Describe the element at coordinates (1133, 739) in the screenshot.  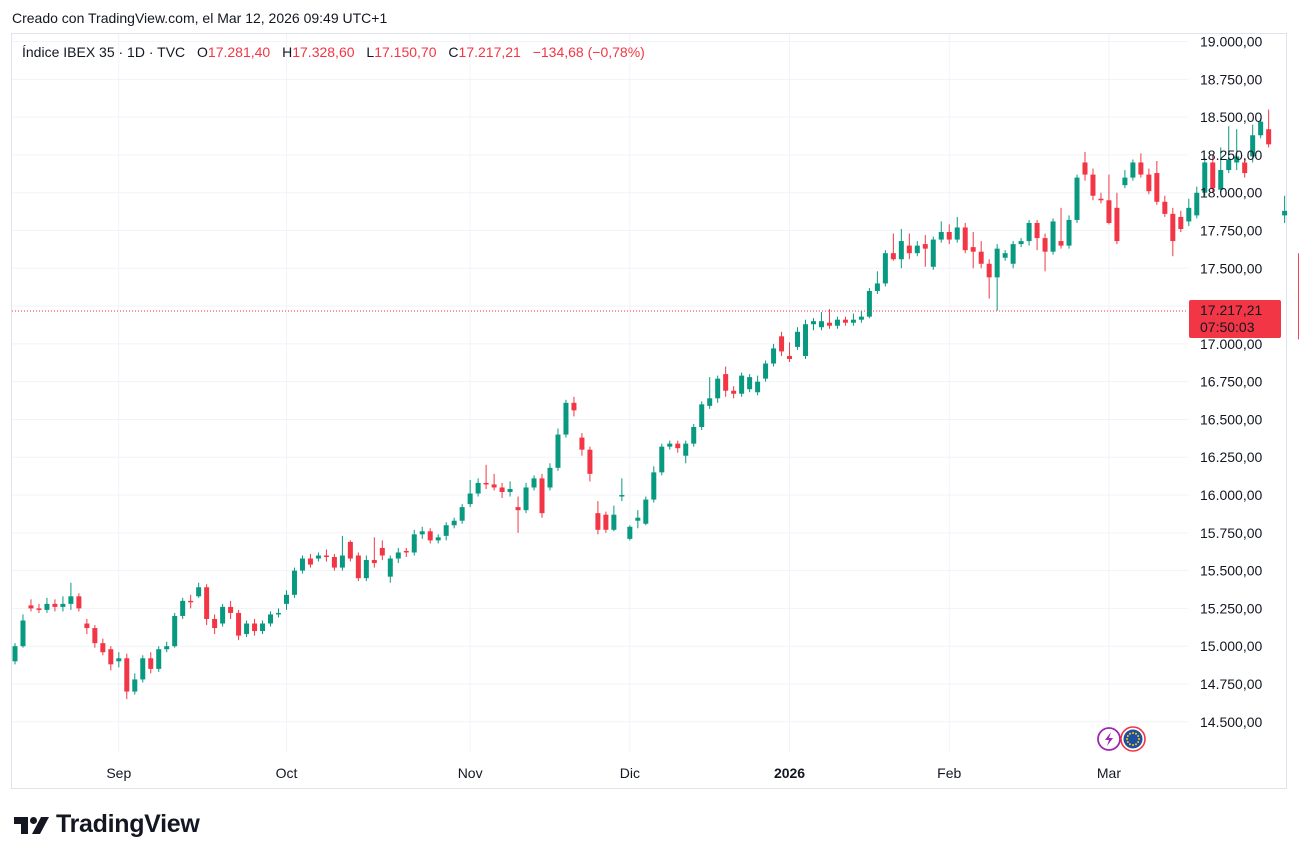
I see `eu-flag-icon` at that location.